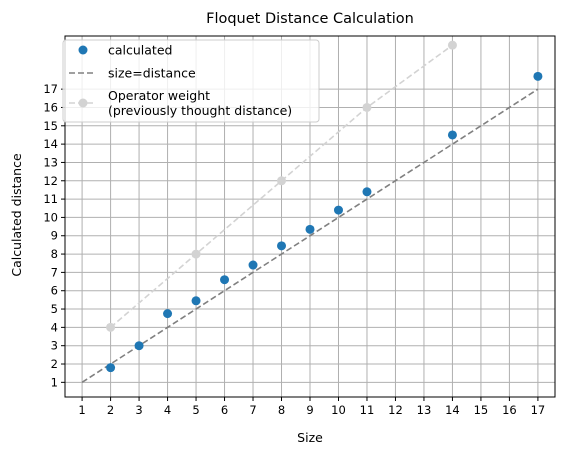 This screenshot has height=455, width=563. What do you see at coordinates (50, 144) in the screenshot?
I see `y-tick-label: 14` at bounding box center [50, 144].